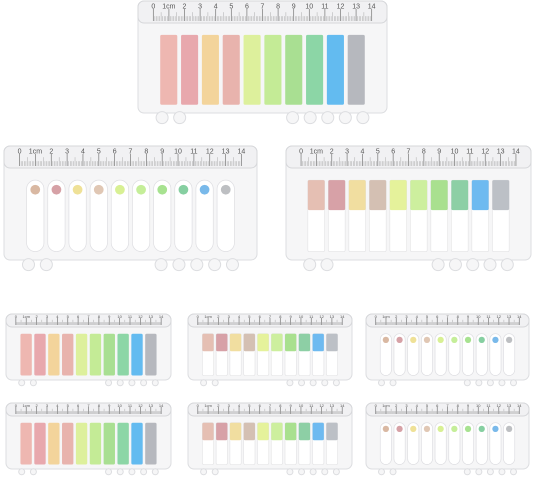 This screenshot has width=533, height=485. I want to click on ruler-number: 8, so click(278, 6).